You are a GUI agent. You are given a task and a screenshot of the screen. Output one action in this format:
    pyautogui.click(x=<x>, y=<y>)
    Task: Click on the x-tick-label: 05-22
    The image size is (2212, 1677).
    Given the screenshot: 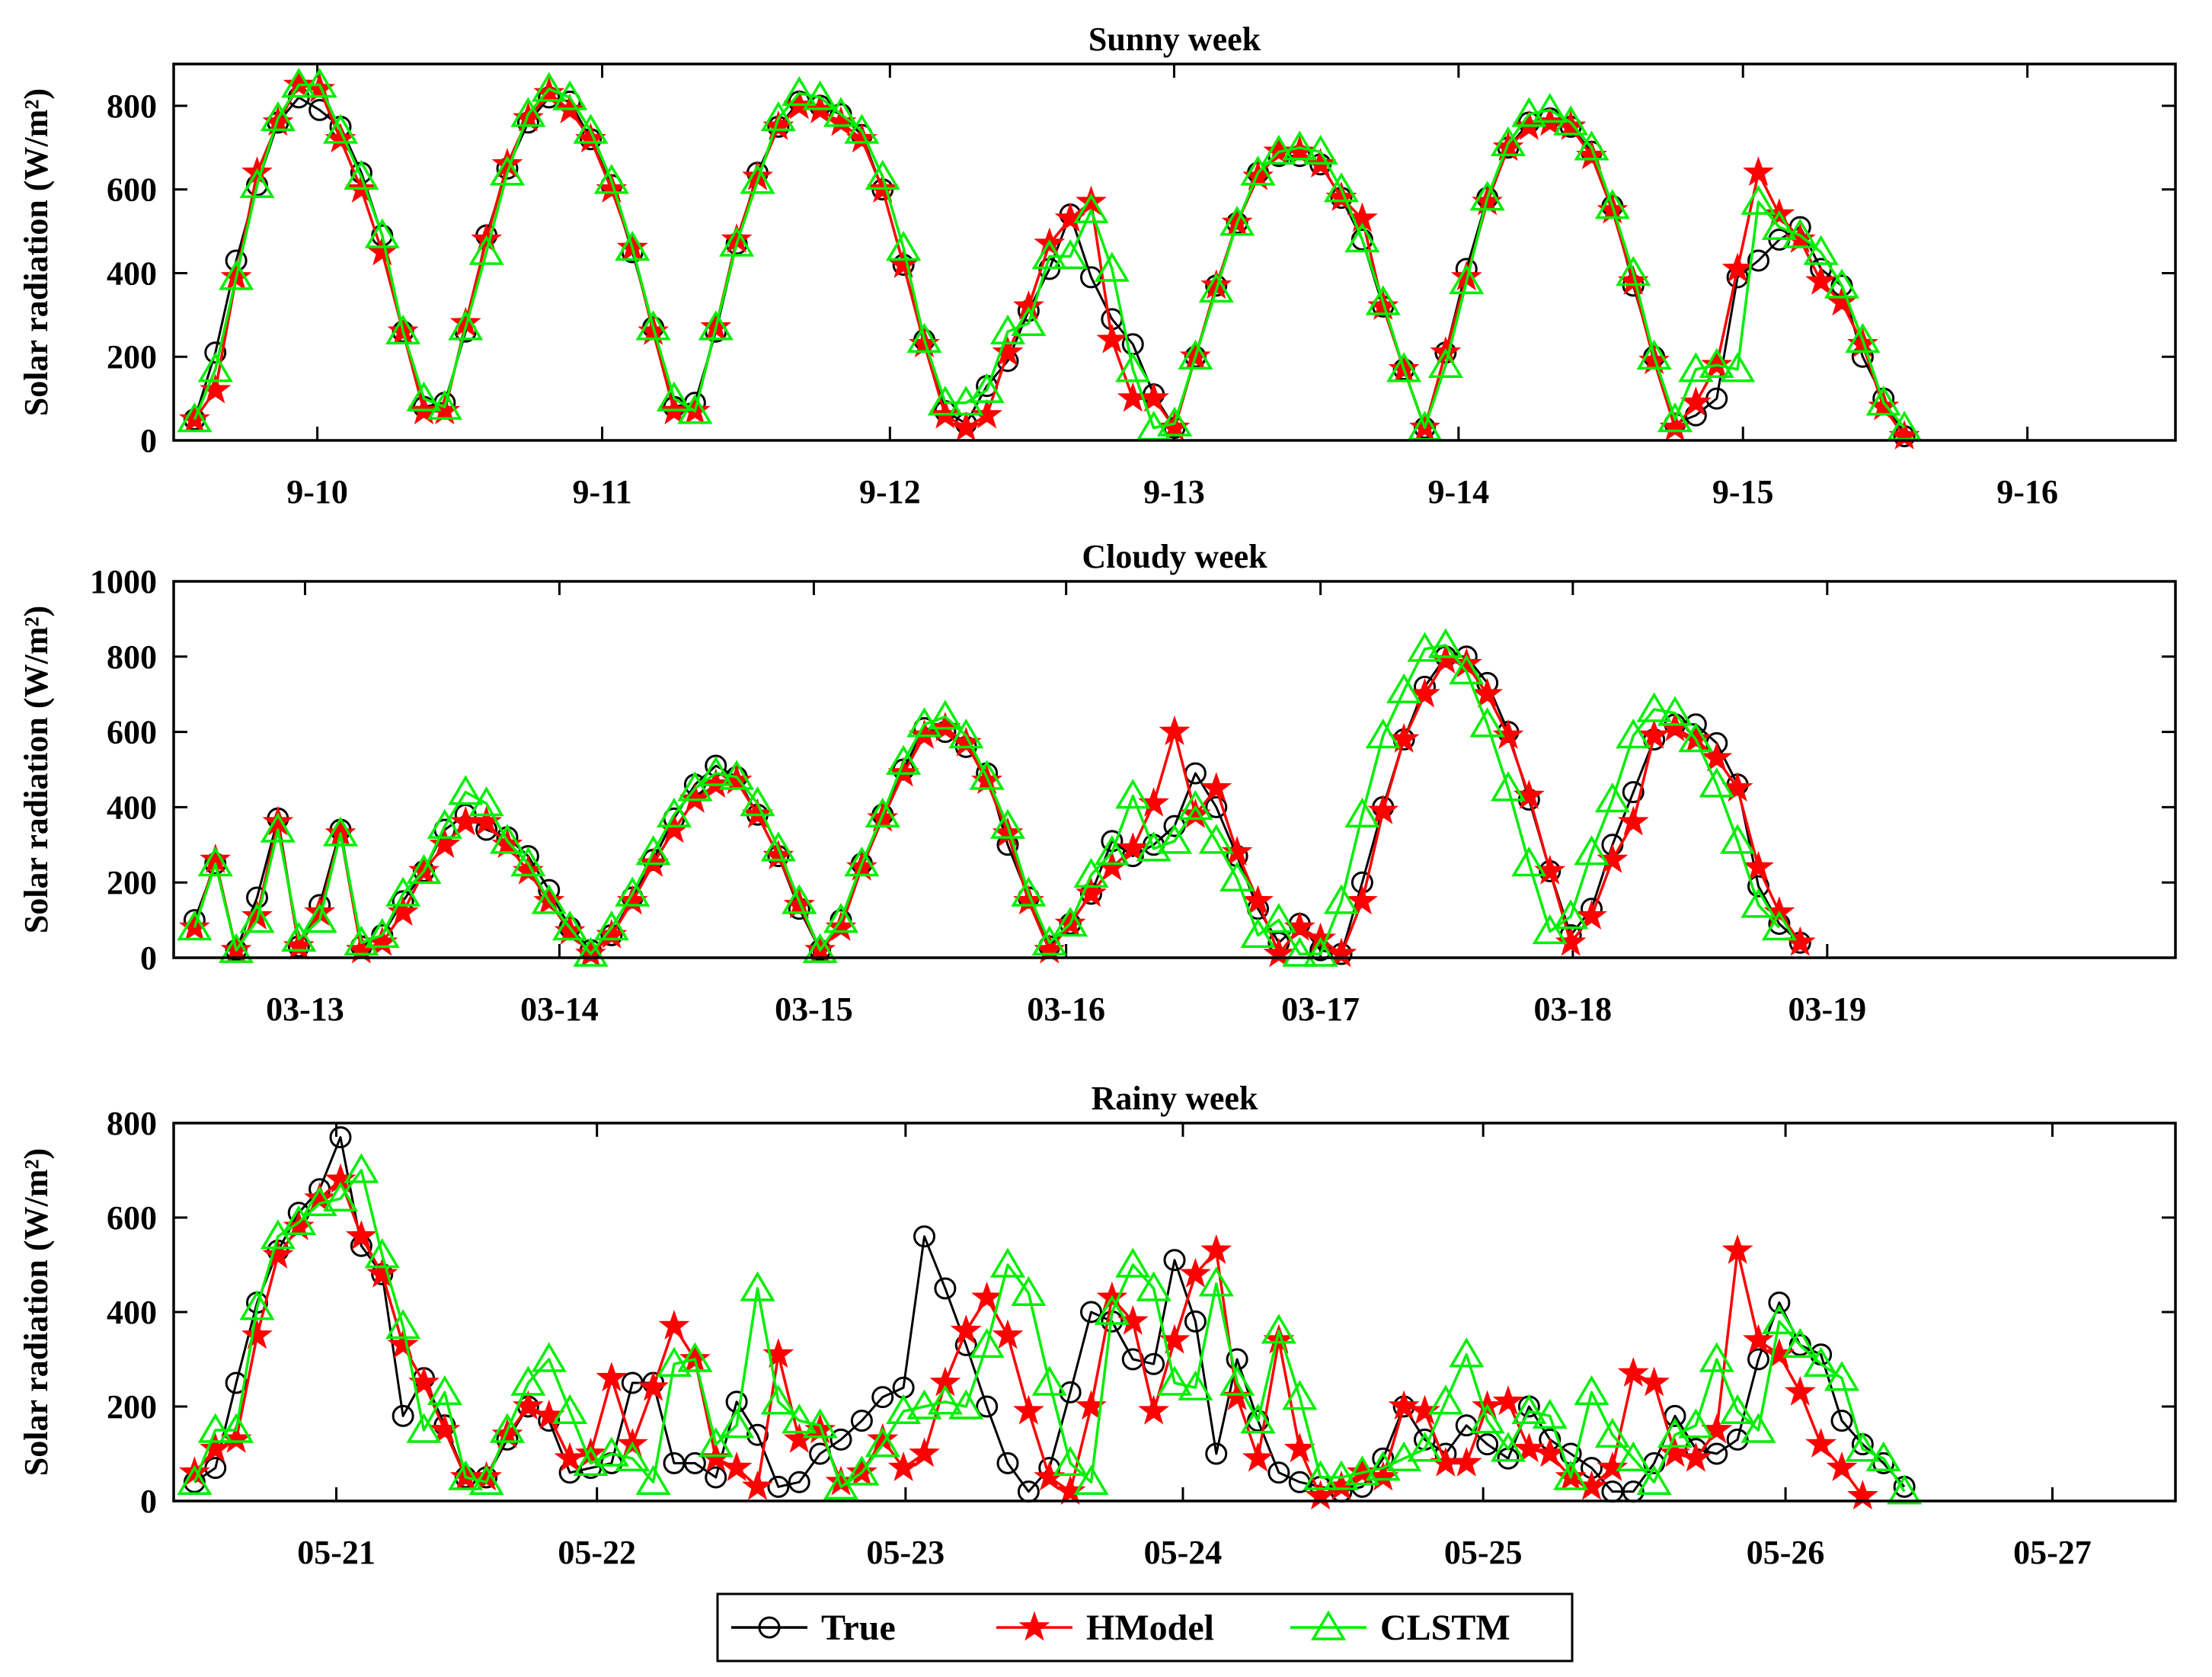 What is the action you would take?
    pyautogui.click(x=597, y=1552)
    